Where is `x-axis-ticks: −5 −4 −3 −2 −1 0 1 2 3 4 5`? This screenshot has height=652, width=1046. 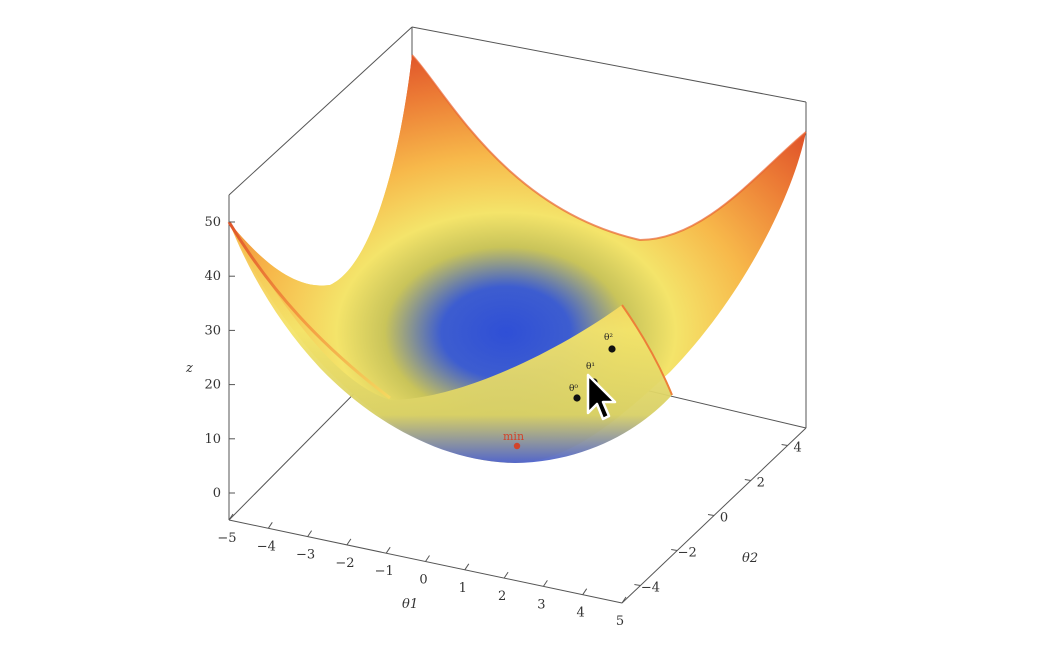
x-axis-ticks: −5 −4 −3 −2 −1 0 1 2 3 4 5 is located at coordinates (422, 571).